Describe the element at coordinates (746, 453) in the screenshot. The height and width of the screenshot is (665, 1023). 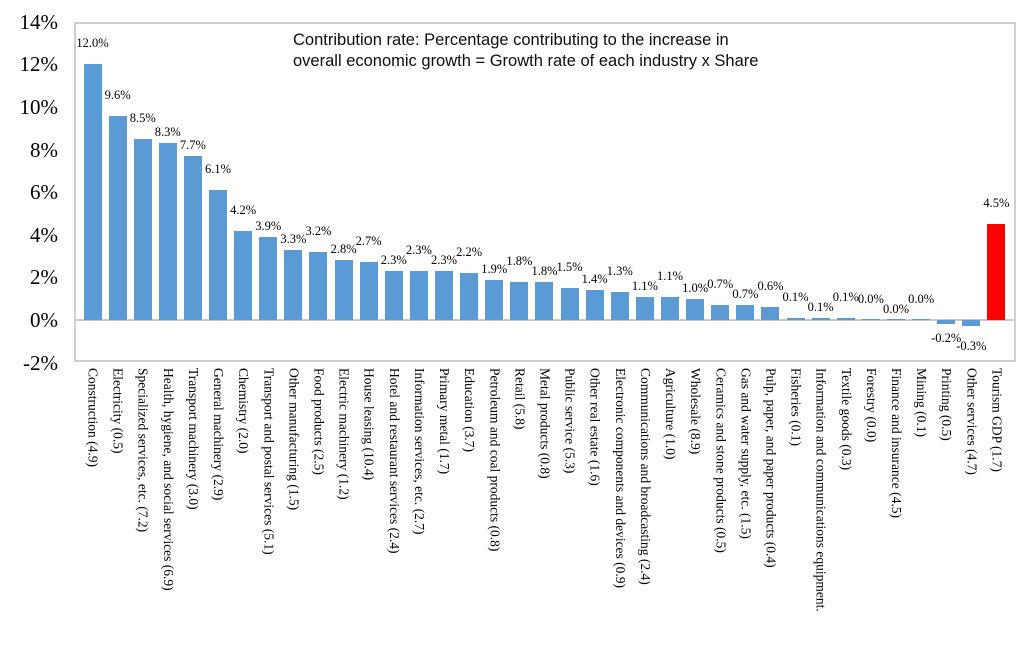
I see `x-category-label: Gas and water supply, etc. (1.5)` at that location.